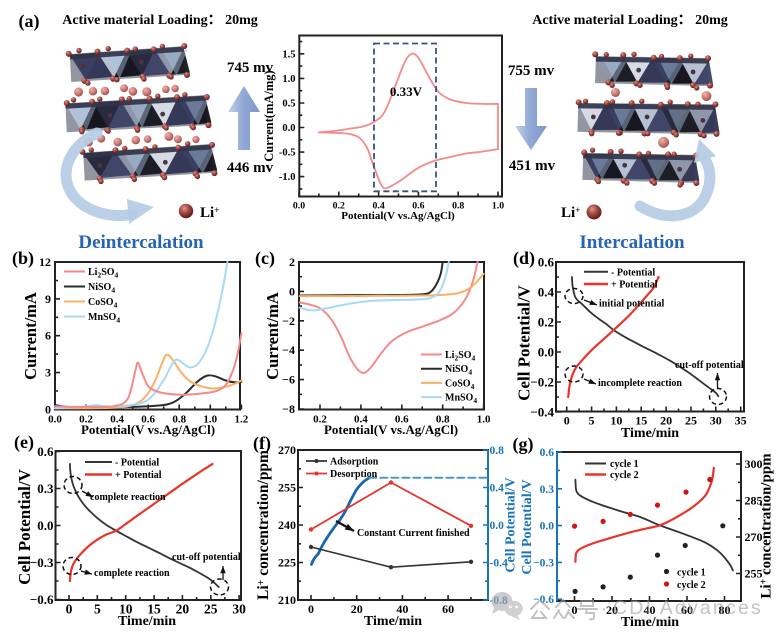 The image size is (780, 637). Describe the element at coordinates (132, 573) in the screenshot. I see `svg-text: complete reaction` at that location.